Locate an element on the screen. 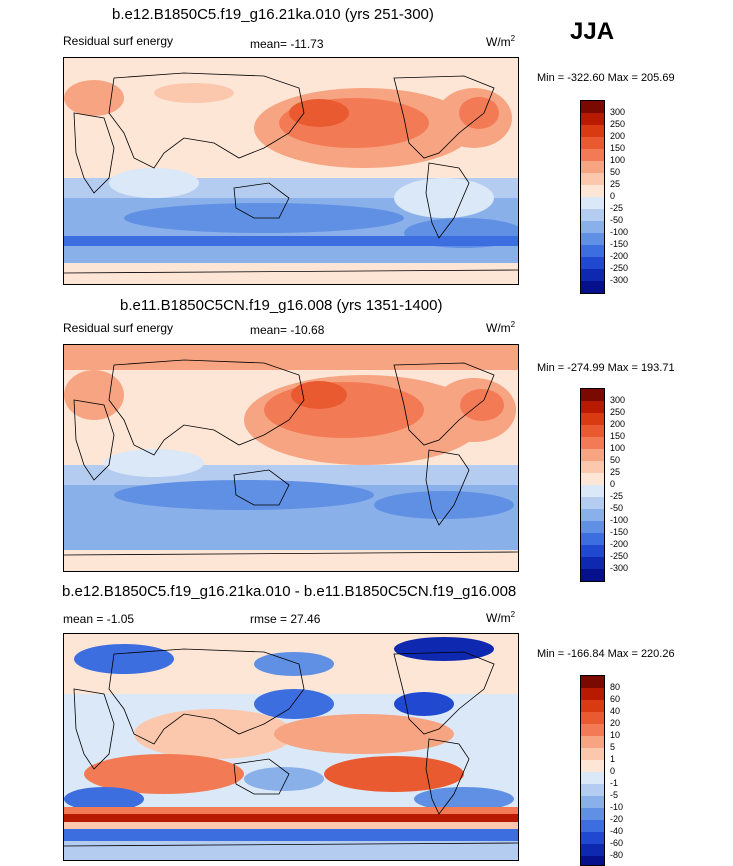 This screenshot has height=866, width=733. panel-1-colorbar-tick: 150 is located at coordinates (618, 148).